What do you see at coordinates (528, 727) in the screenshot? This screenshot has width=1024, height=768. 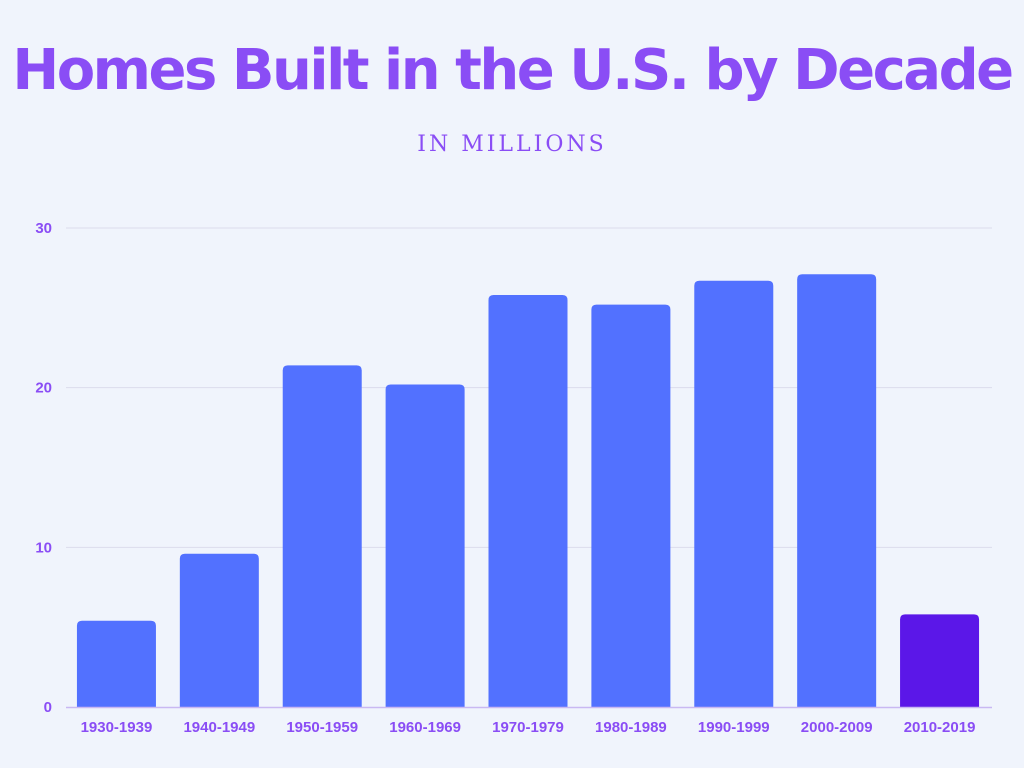 I see `x-tick-label-1970-1979: 1970-1979` at bounding box center [528, 727].